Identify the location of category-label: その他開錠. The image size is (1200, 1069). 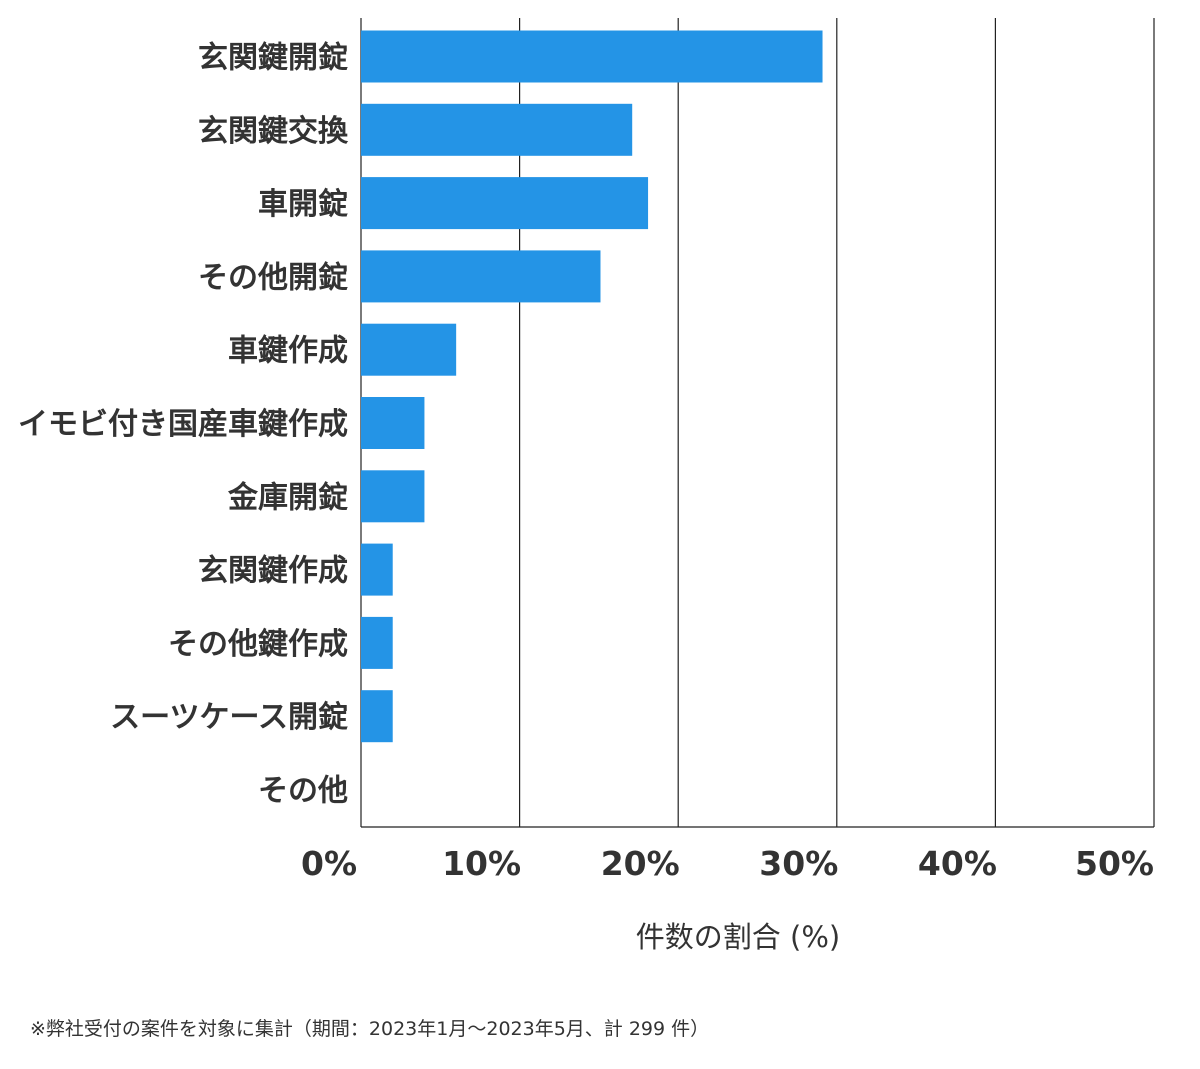
(273, 277).